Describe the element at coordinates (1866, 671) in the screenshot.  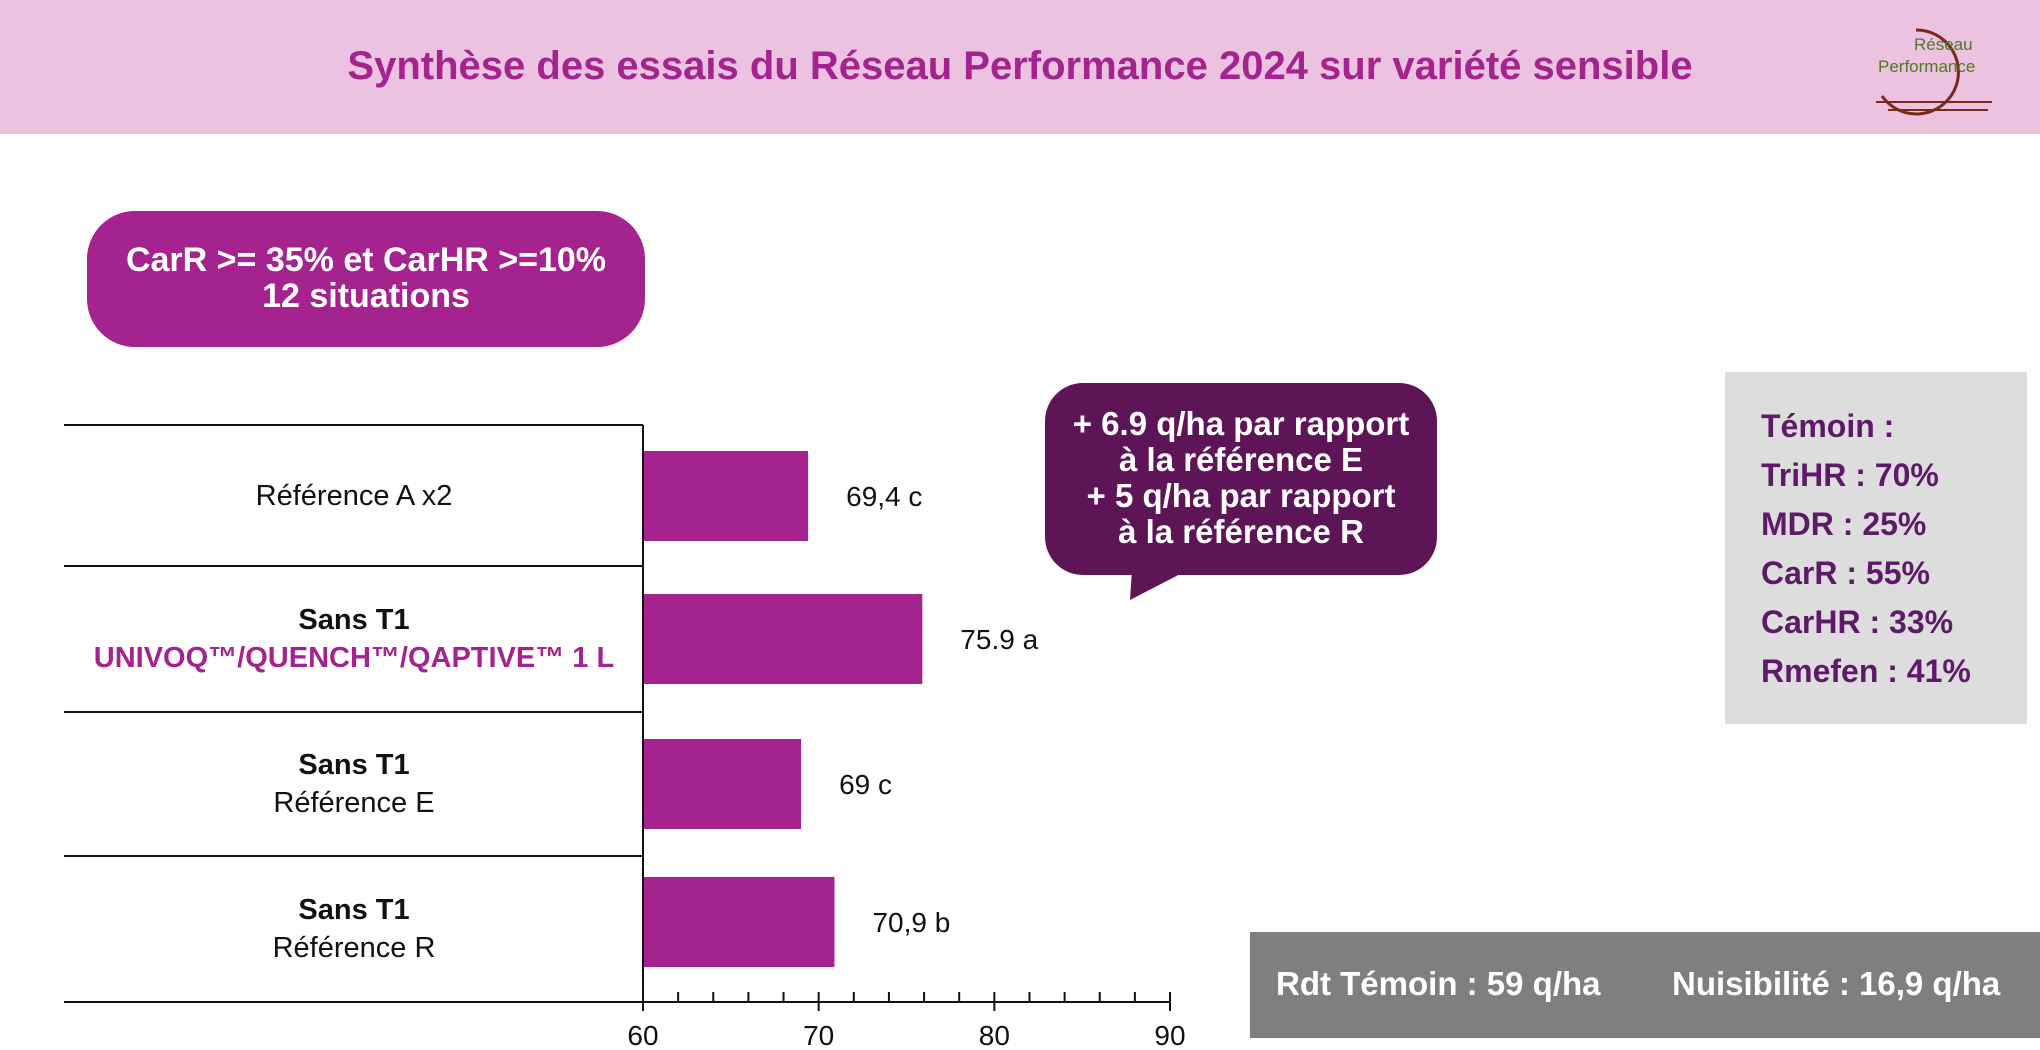
I see `witness-item: Rmefen : 41%` at that location.